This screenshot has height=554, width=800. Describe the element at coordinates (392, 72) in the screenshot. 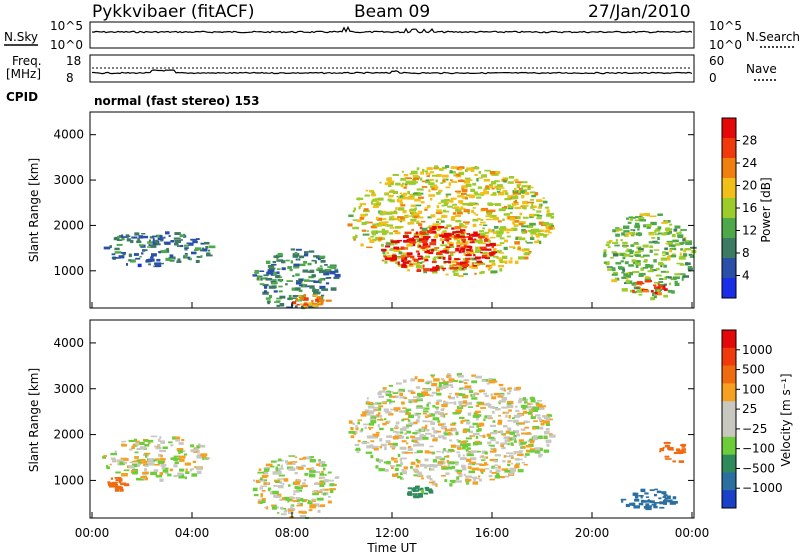

I see `freq-trace` at that location.